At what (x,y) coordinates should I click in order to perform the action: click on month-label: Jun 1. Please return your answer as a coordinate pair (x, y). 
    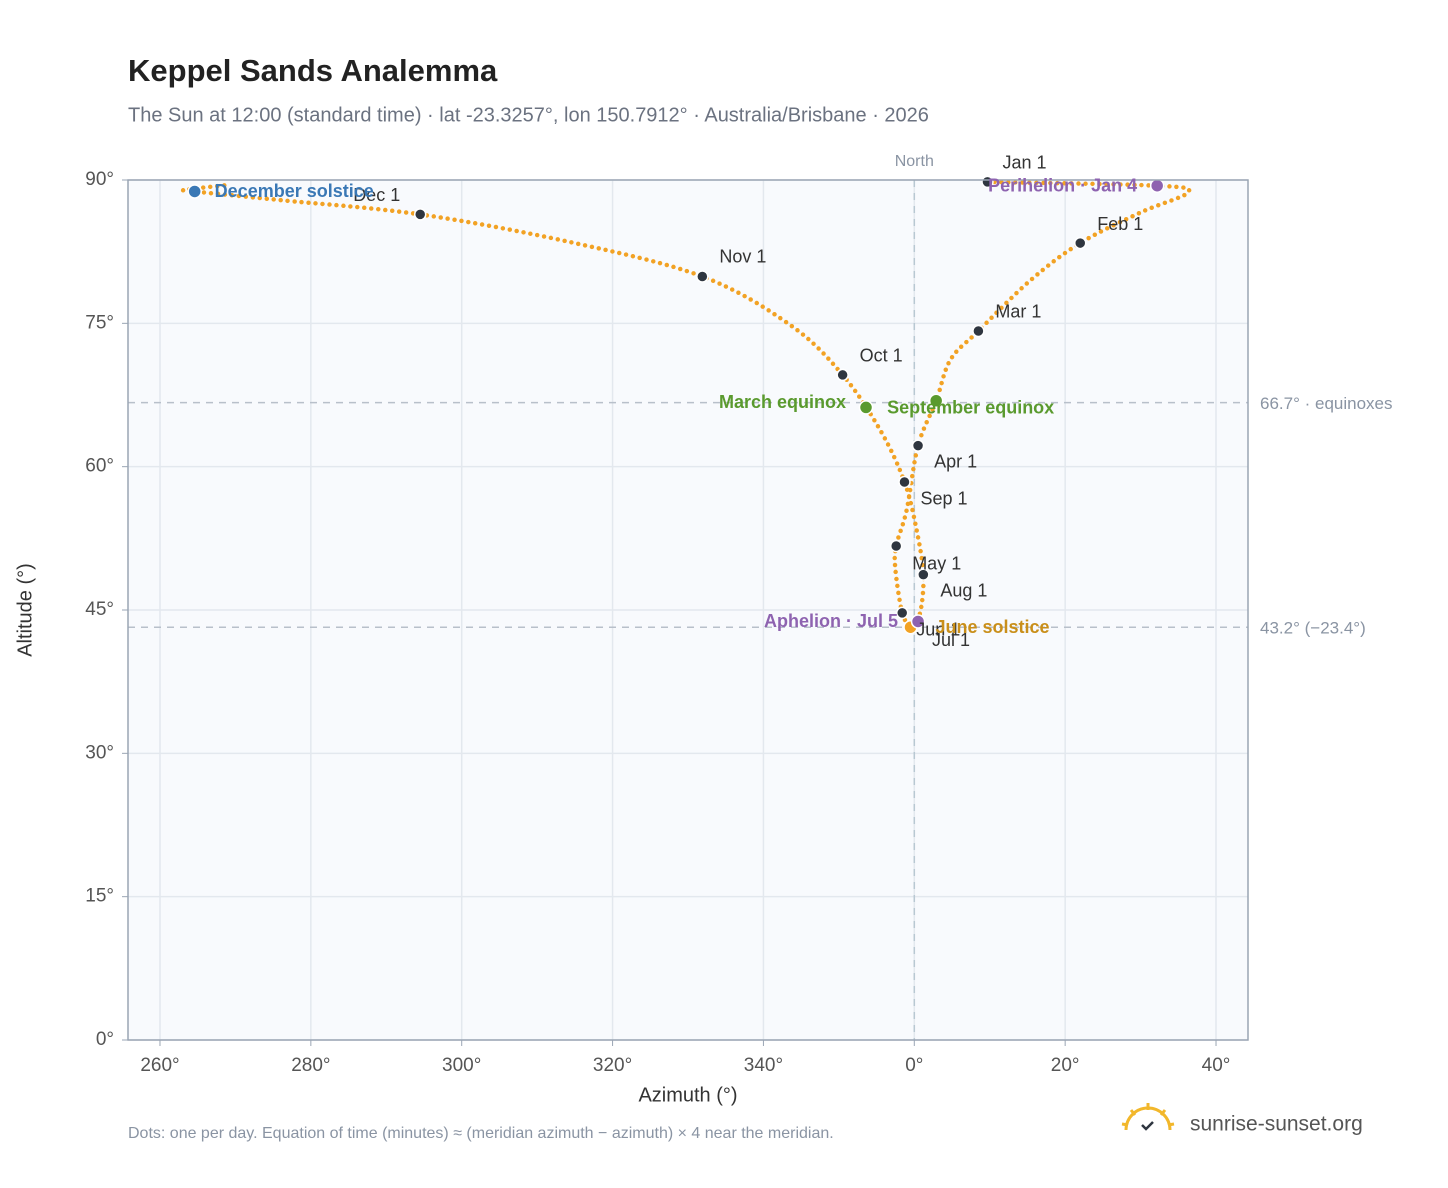
    Looking at the image, I should click on (938, 630).